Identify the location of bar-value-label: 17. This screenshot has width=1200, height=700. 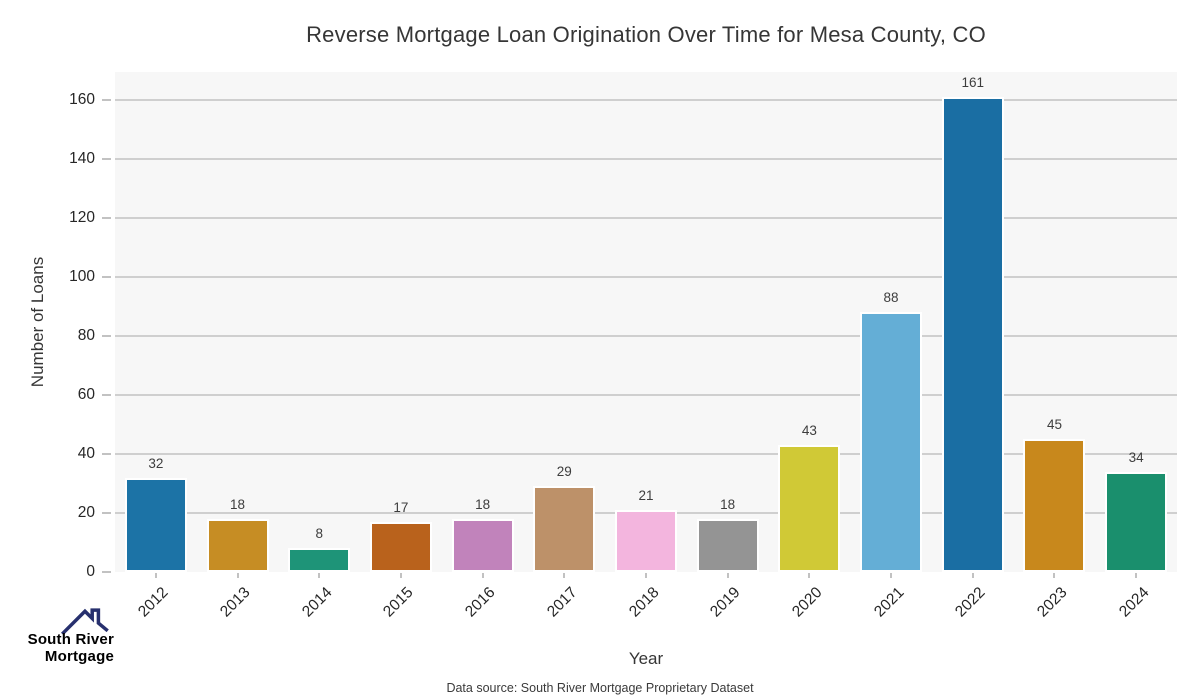
(401, 507).